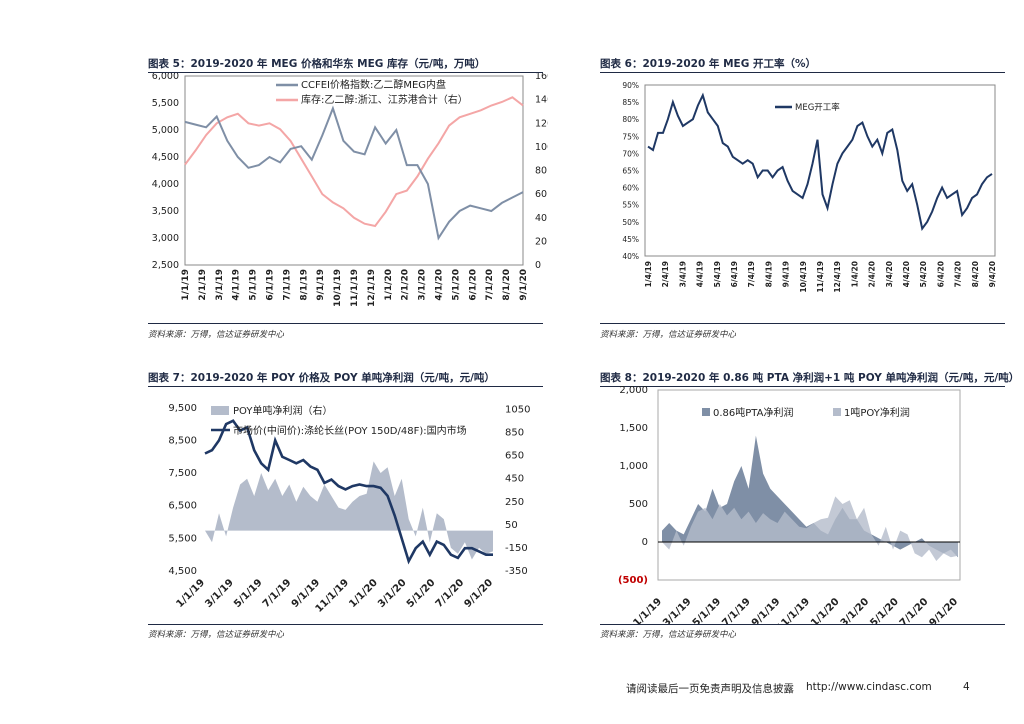  Describe the element at coordinates (490, 285) in the screenshot. I see `fig5-x-tick-label: 7/1/20` at that location.